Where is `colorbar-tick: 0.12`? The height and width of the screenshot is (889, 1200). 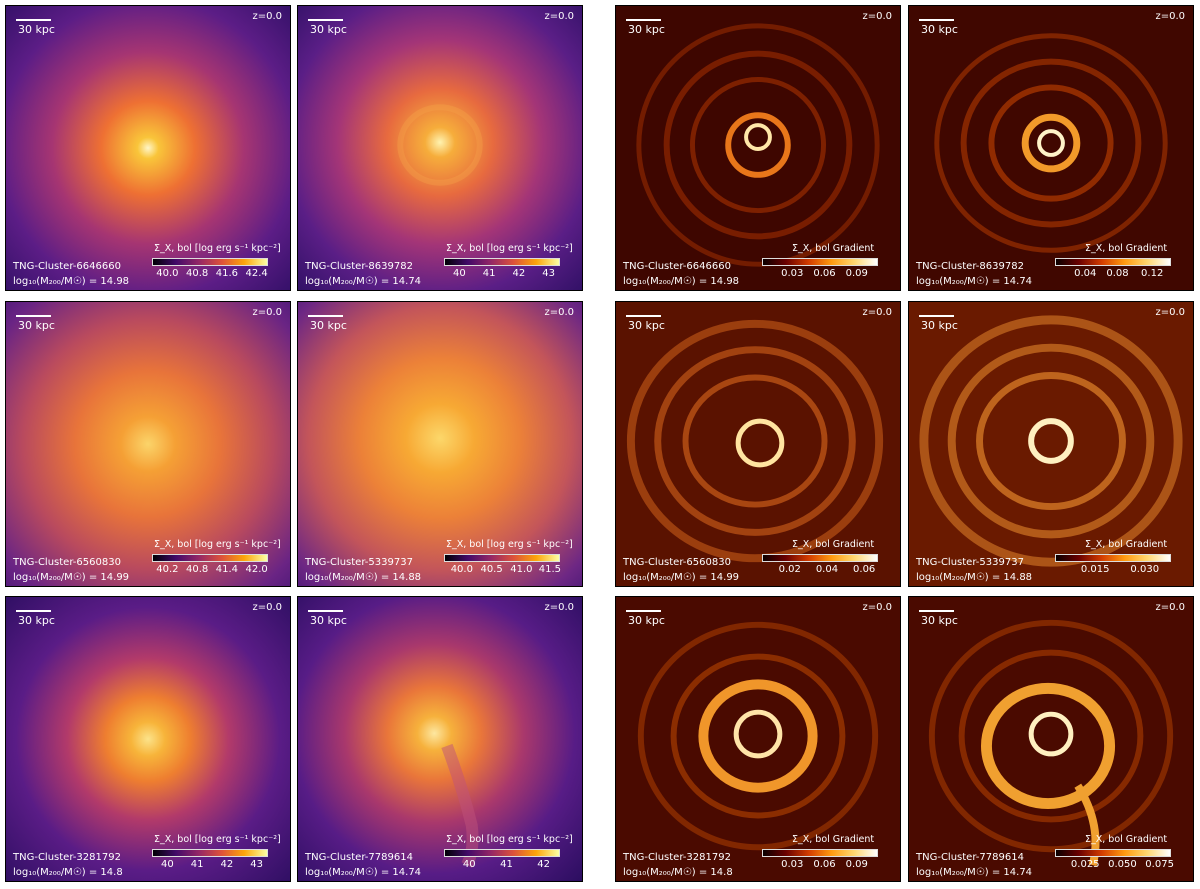
colorbar-tick: 0.12 is located at coordinates (1152, 273).